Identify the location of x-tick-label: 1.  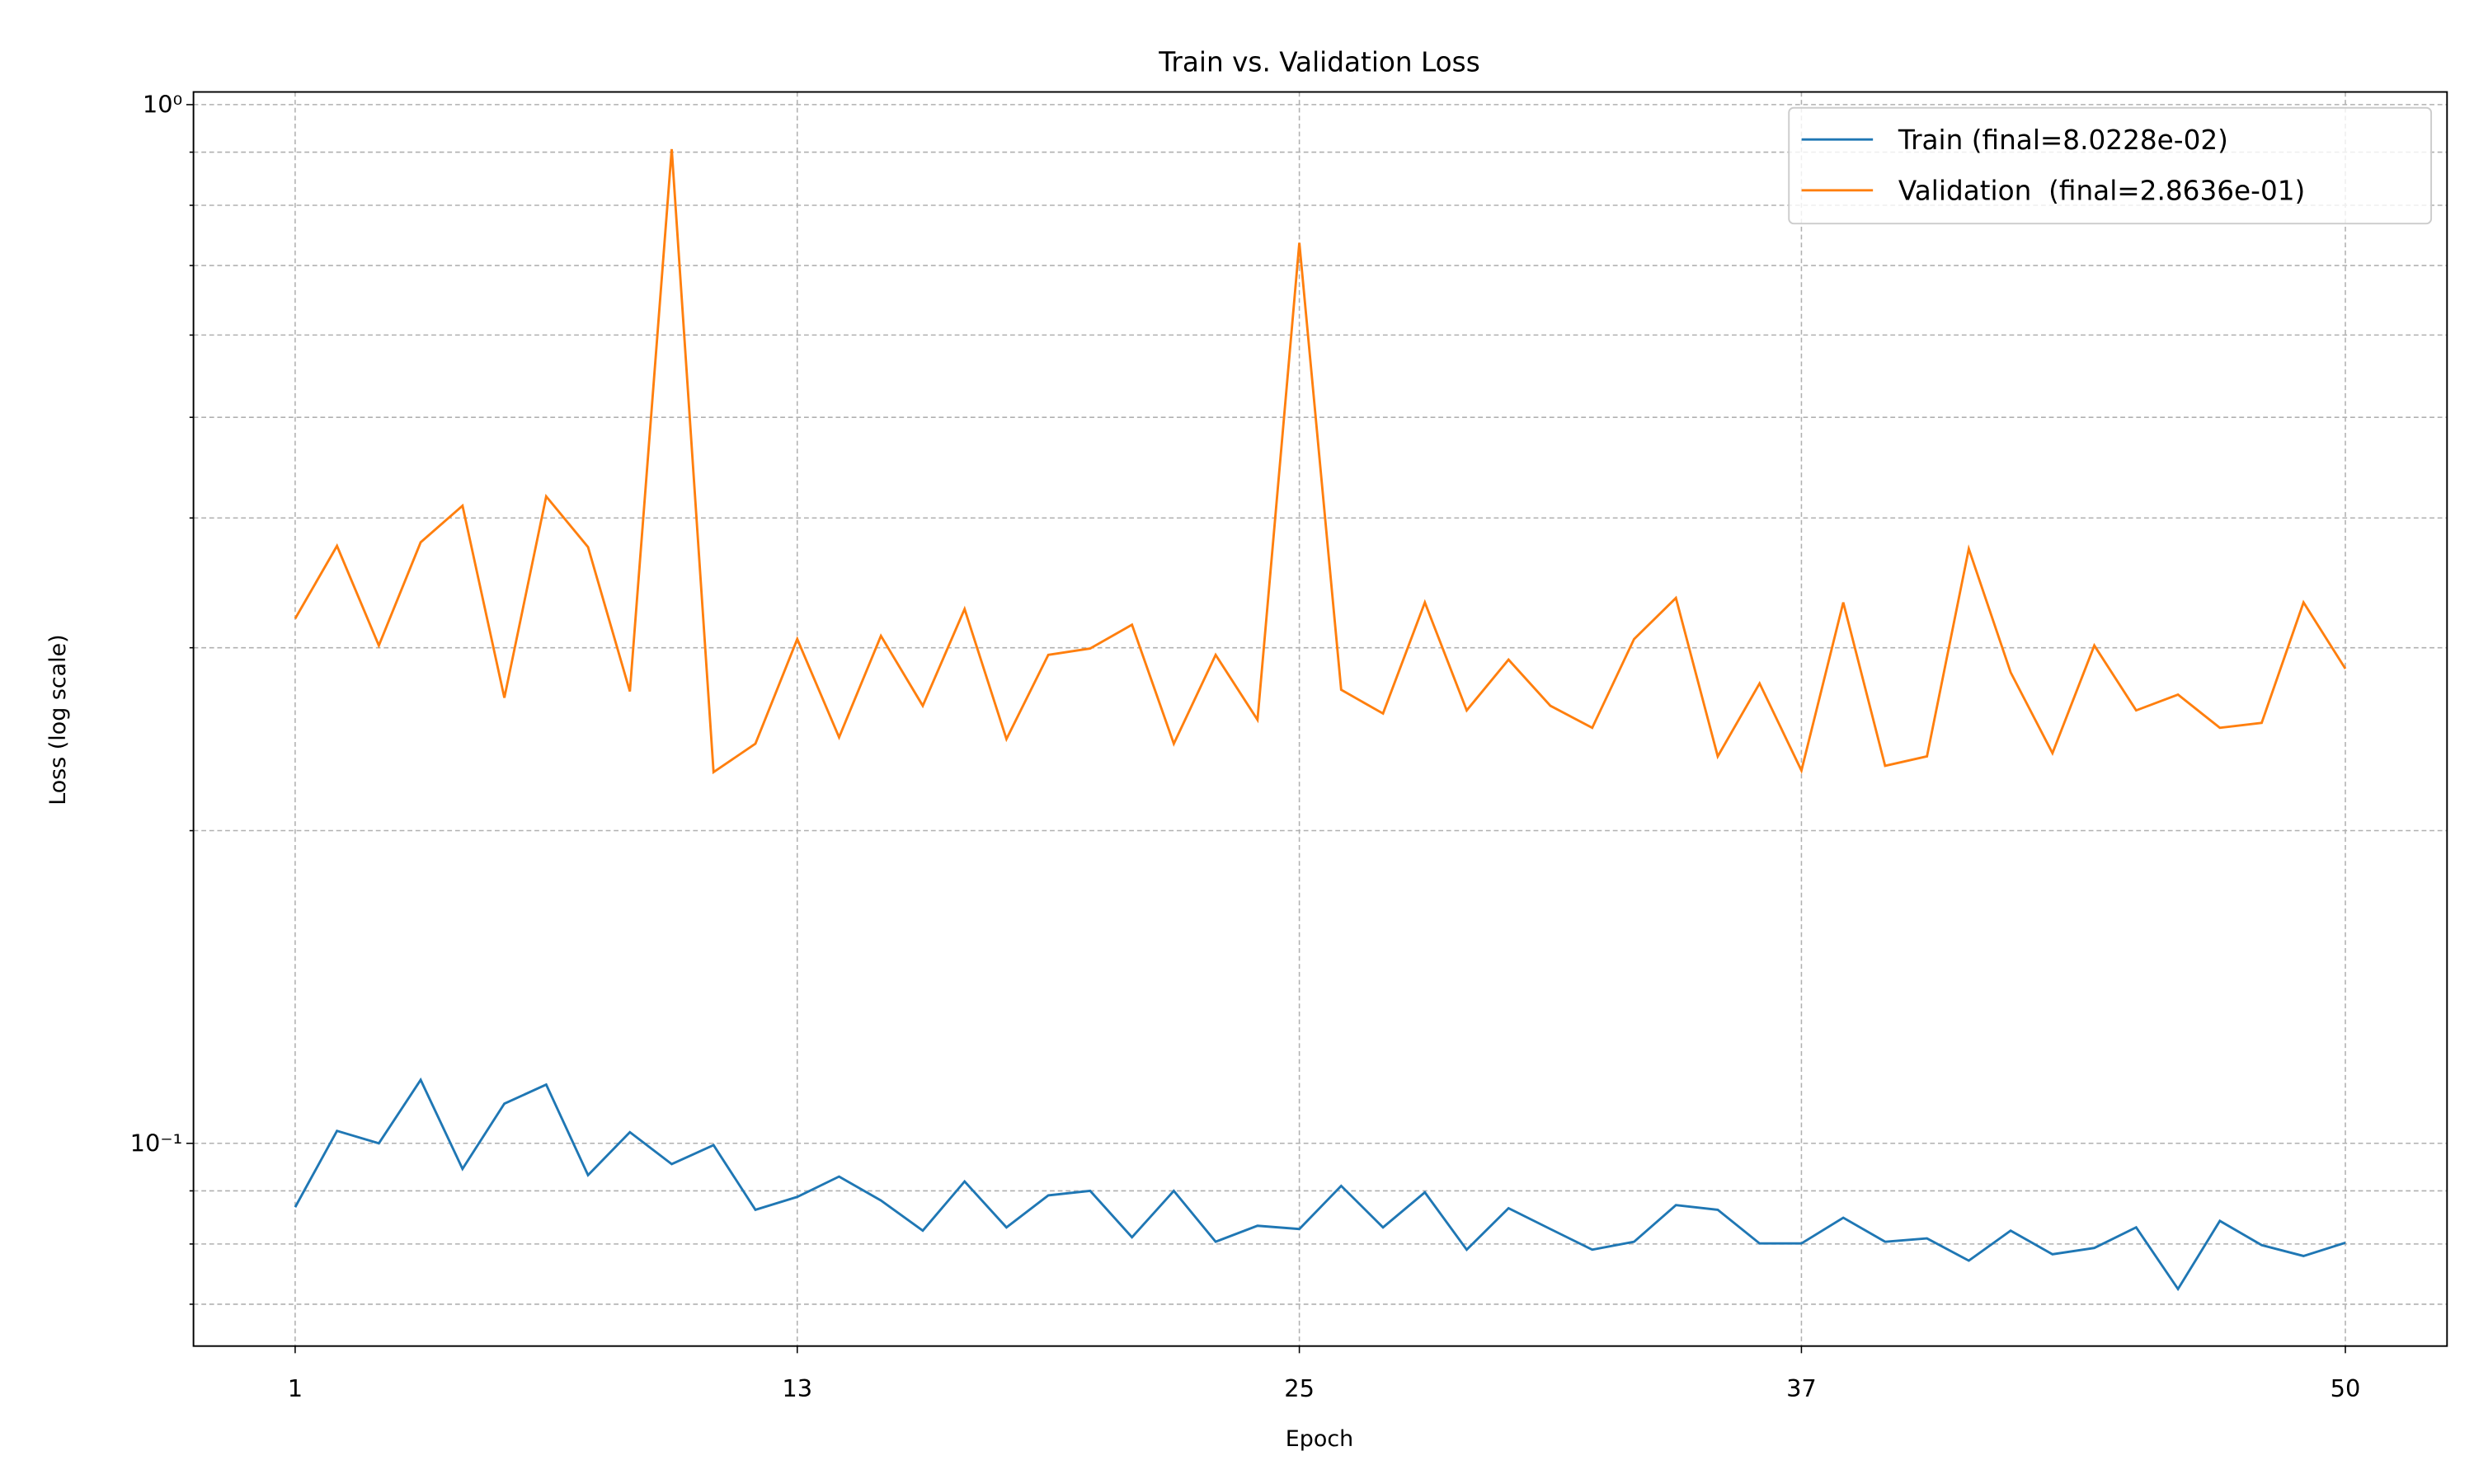
(295, 1388).